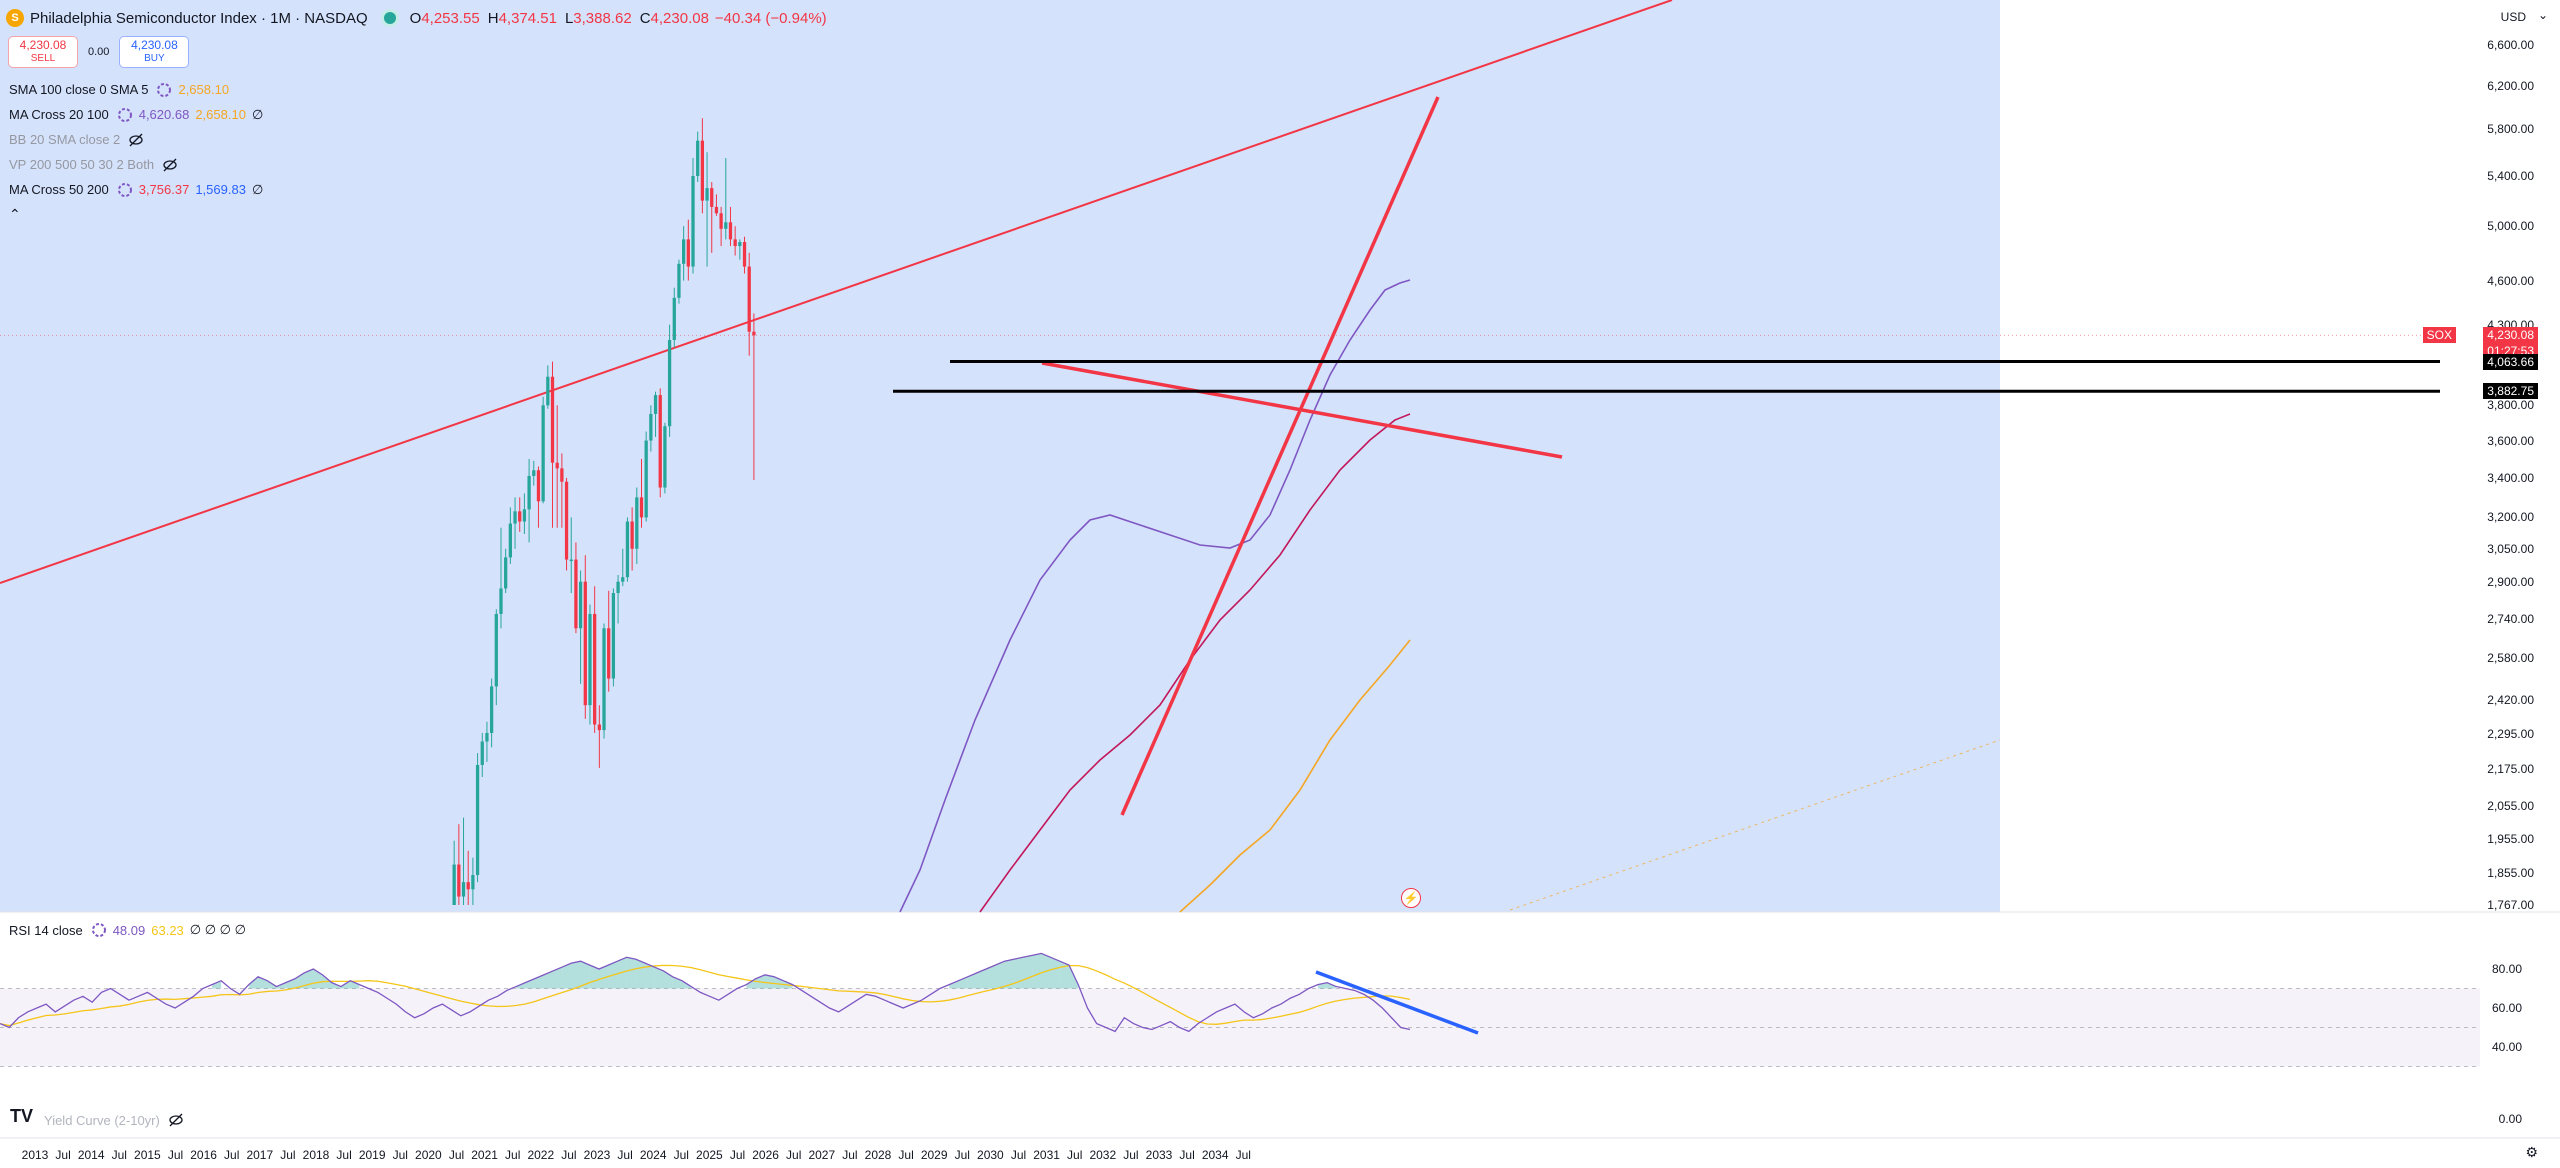 The width and height of the screenshot is (2560, 1168). Describe the element at coordinates (167, 930) in the screenshot. I see `rsi-ma-value: 63.23` at that location.